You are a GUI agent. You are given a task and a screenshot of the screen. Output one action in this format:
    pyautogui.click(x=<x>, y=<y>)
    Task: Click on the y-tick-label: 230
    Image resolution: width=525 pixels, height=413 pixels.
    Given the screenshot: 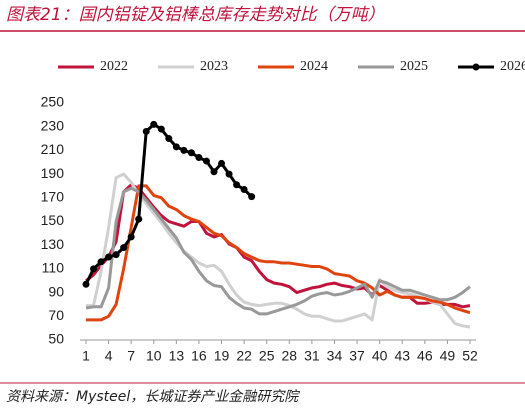 What is the action you would take?
    pyautogui.click(x=53, y=125)
    